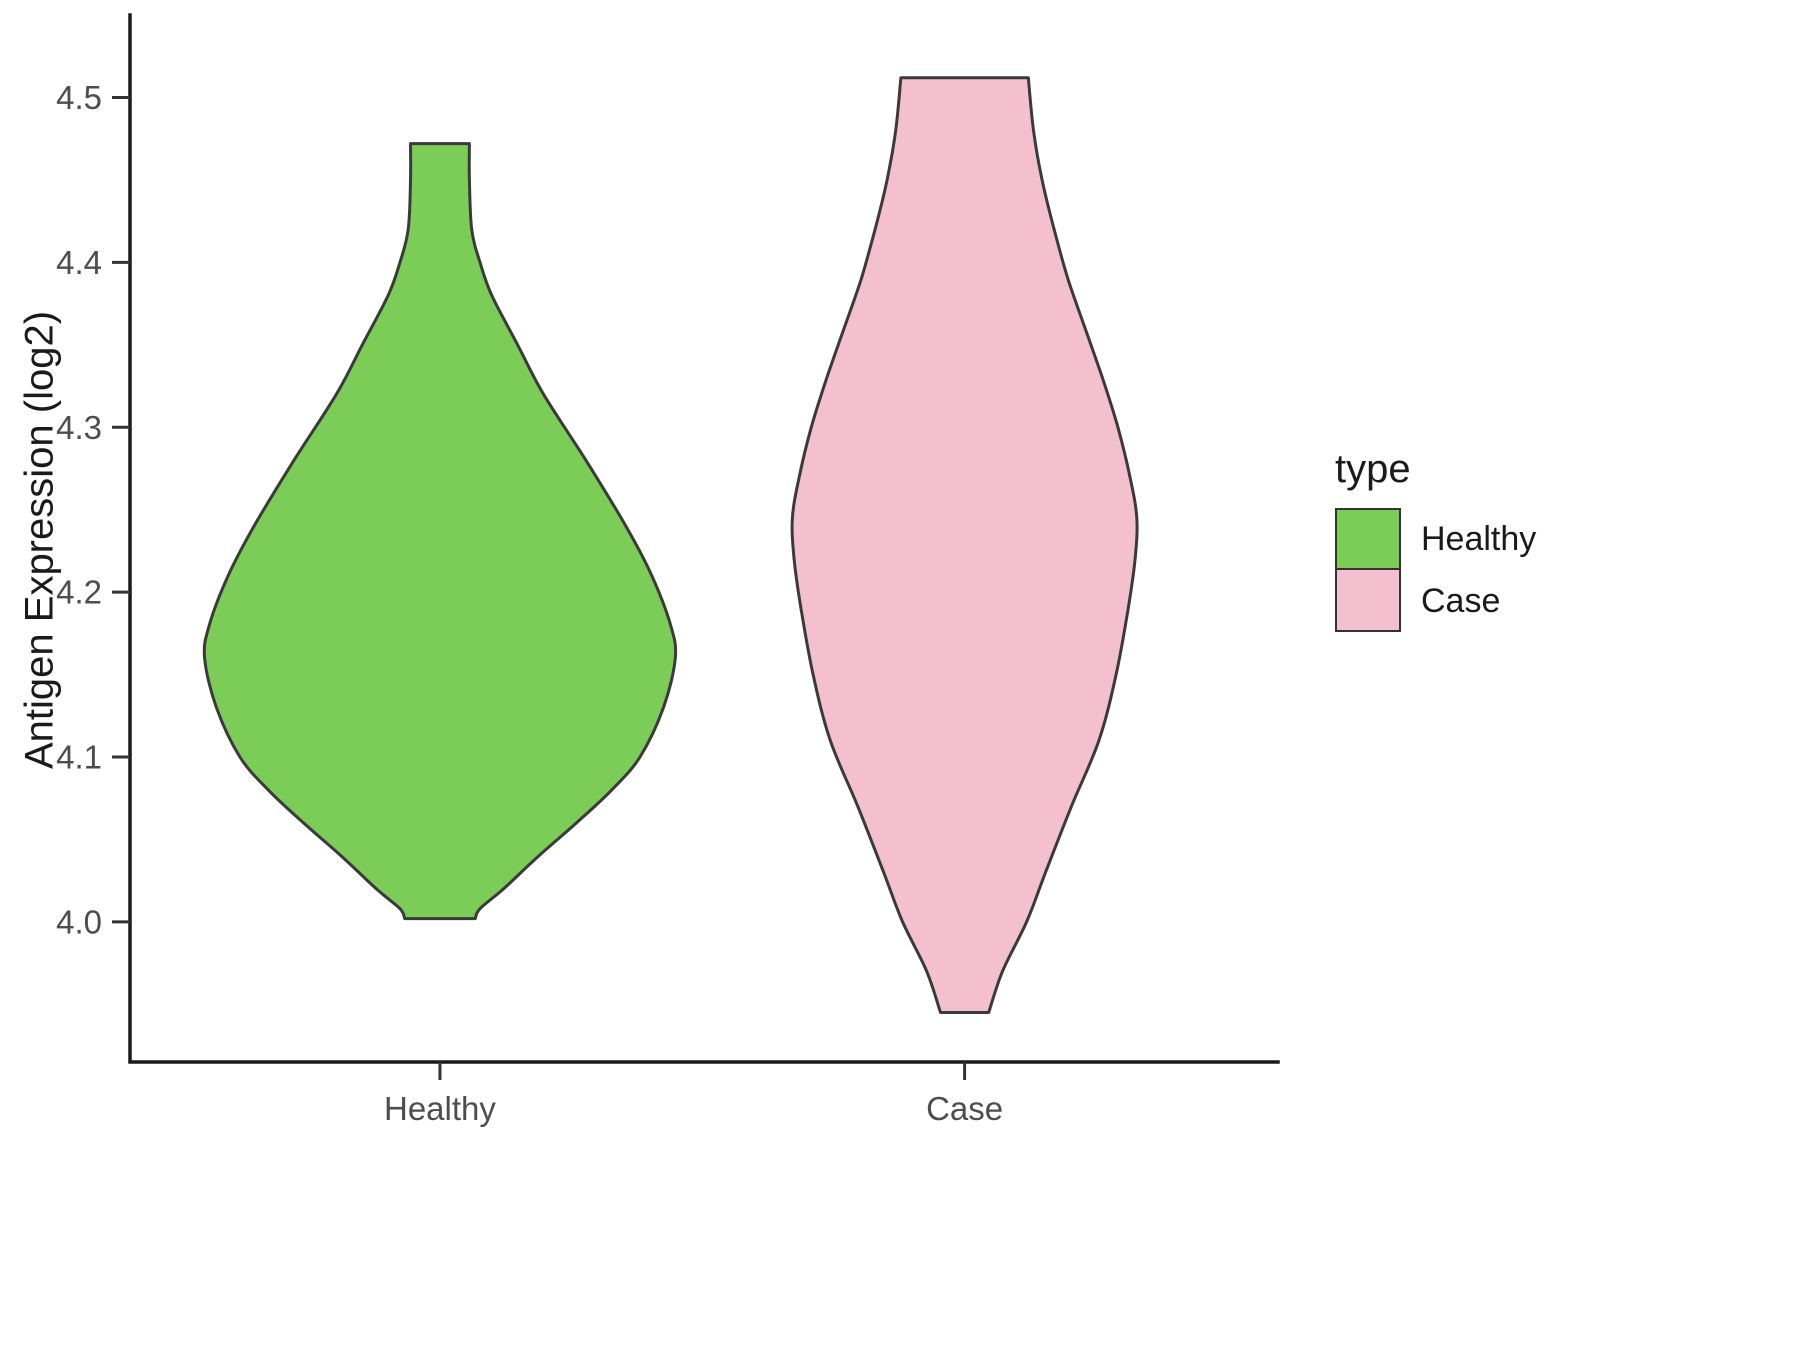 The image size is (1800, 1350). What do you see at coordinates (1373, 469) in the screenshot?
I see `legend-title: type` at bounding box center [1373, 469].